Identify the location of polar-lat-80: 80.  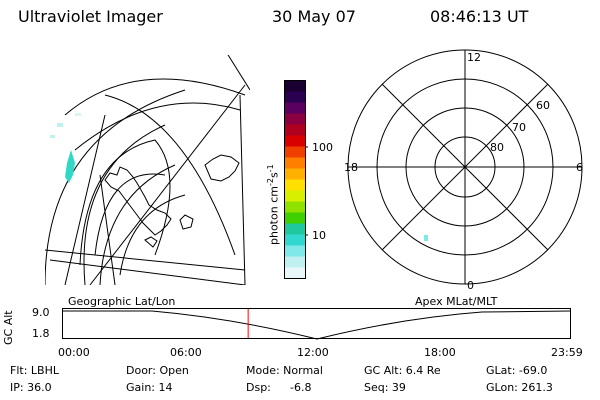
(497, 147).